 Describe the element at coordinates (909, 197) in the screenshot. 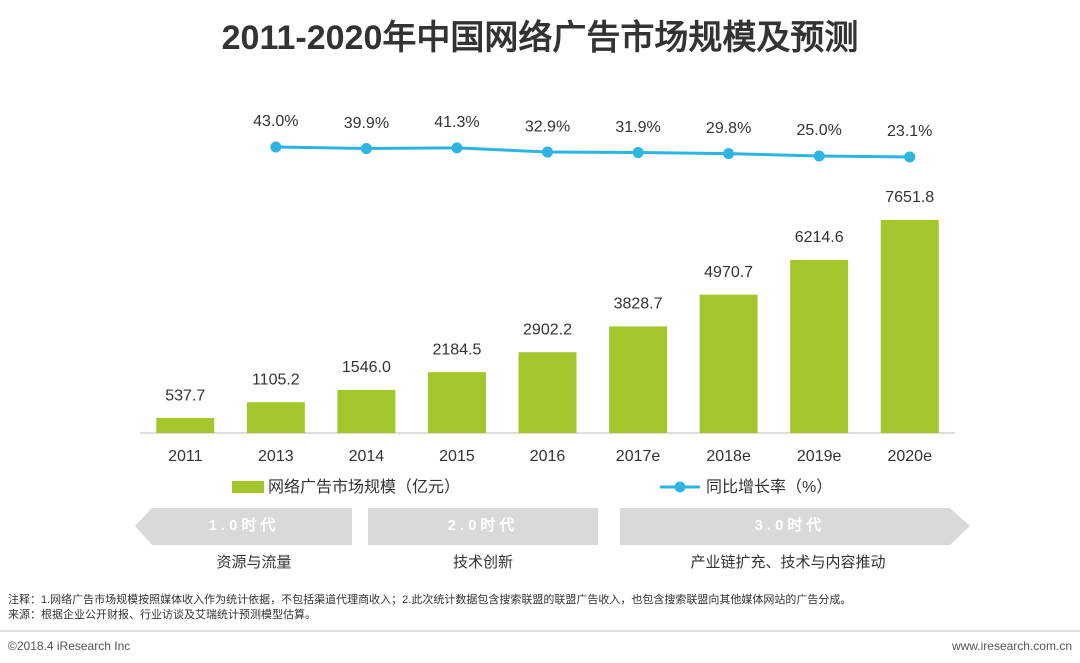

I see `bar-value-label: 7651.8` at that location.